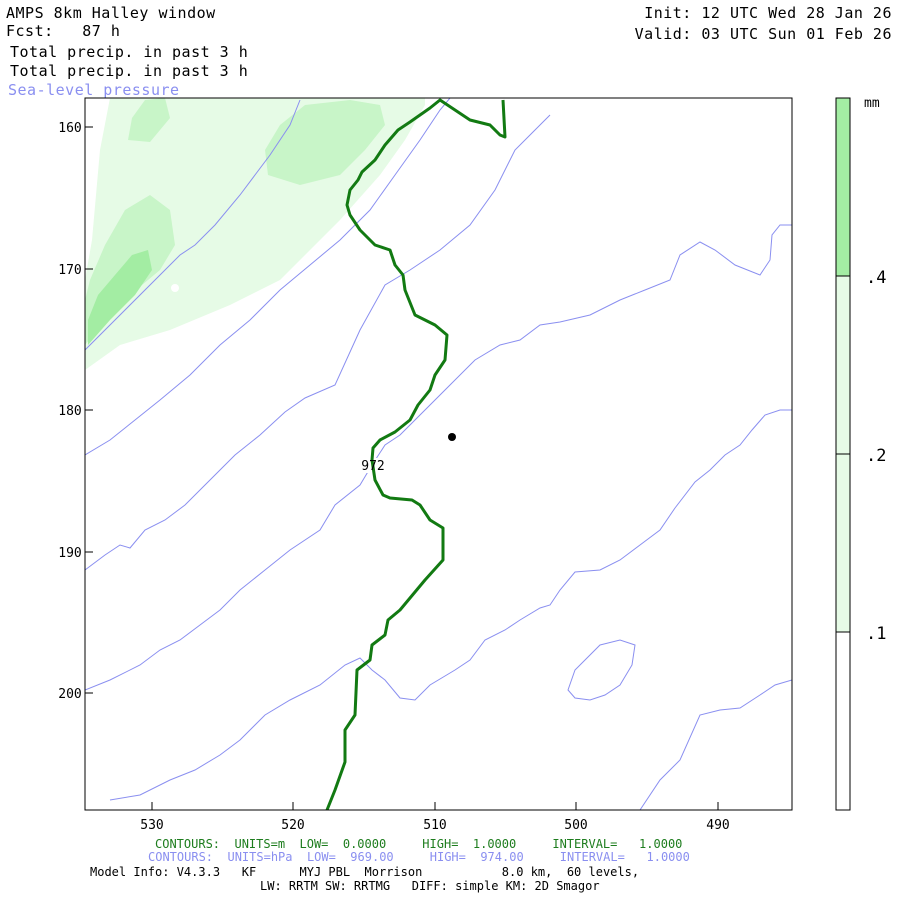  I want to click on isobar-label: 972, so click(372, 466).